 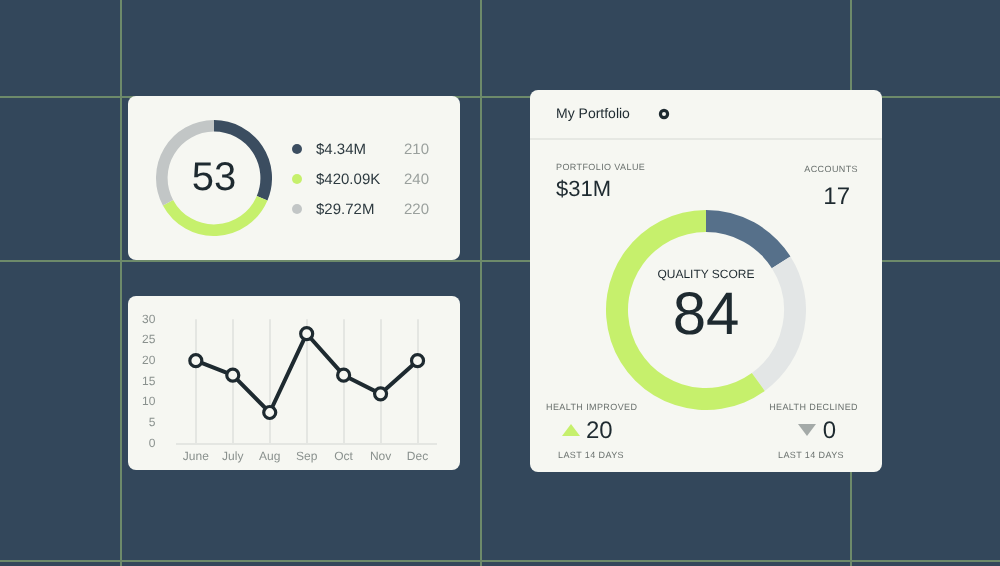 What do you see at coordinates (828, 430) in the screenshot?
I see `text: 0` at bounding box center [828, 430].